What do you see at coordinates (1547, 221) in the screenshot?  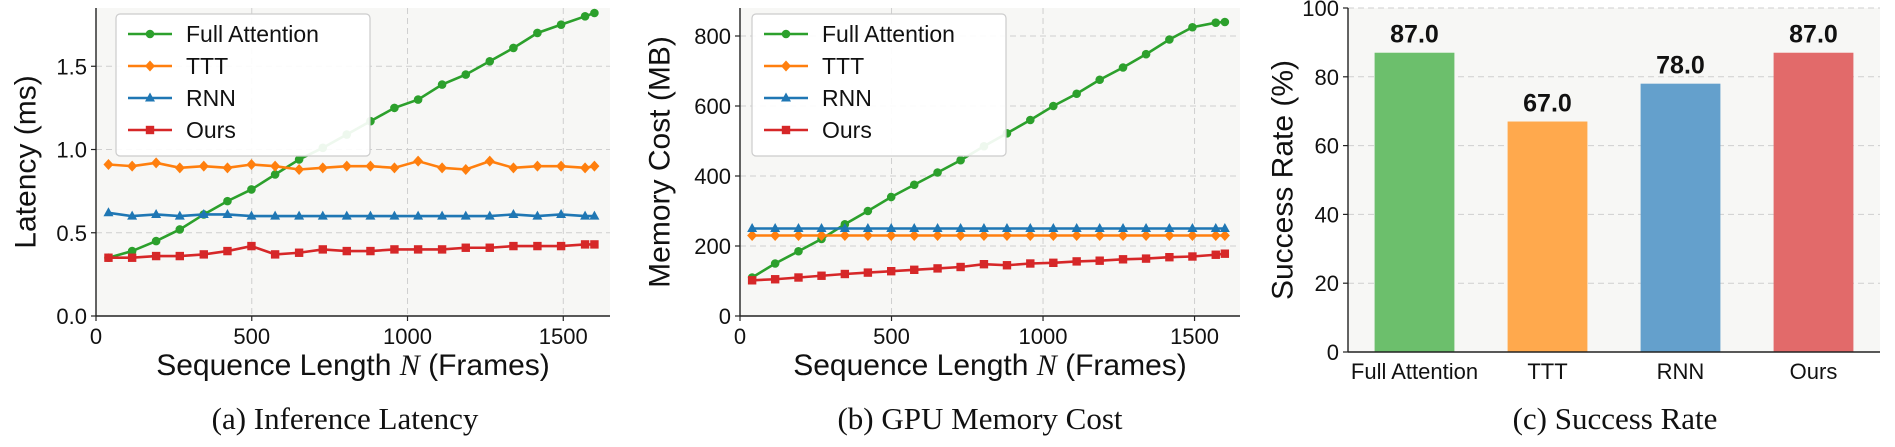 I see `bar-group-ttt: 67.0` at bounding box center [1547, 221].